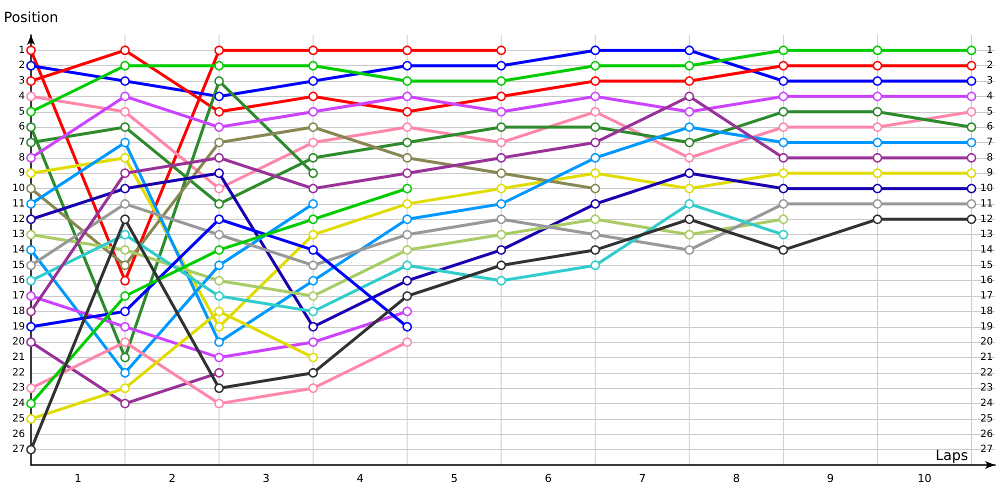  Describe the element at coordinates (21, 158) in the screenshot. I see `y-tick-label: 8` at that location.